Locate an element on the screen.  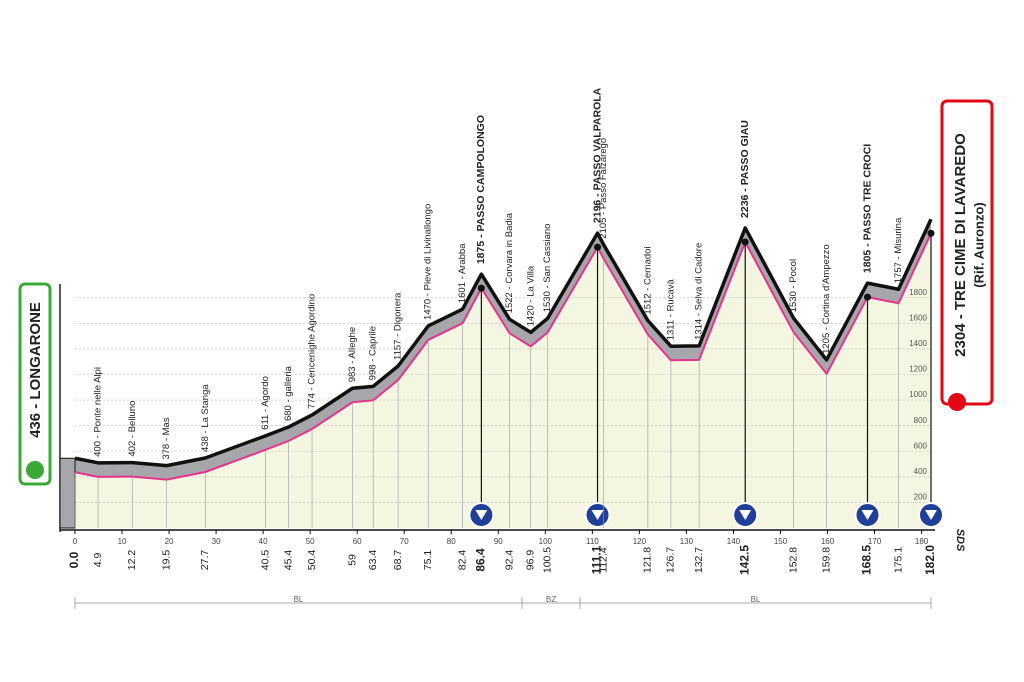
y-tick-label: 400 is located at coordinates (921, 471).